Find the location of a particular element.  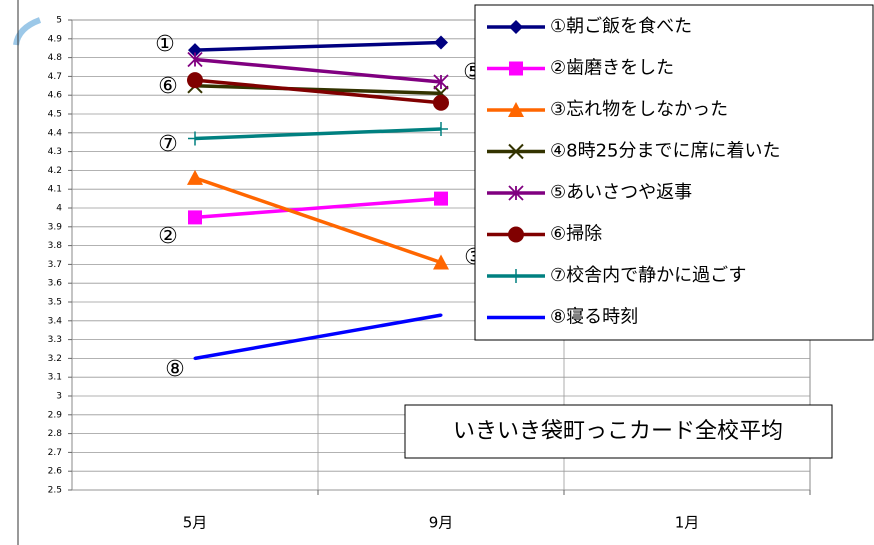

x-tick-label: 5月 is located at coordinates (195, 523).